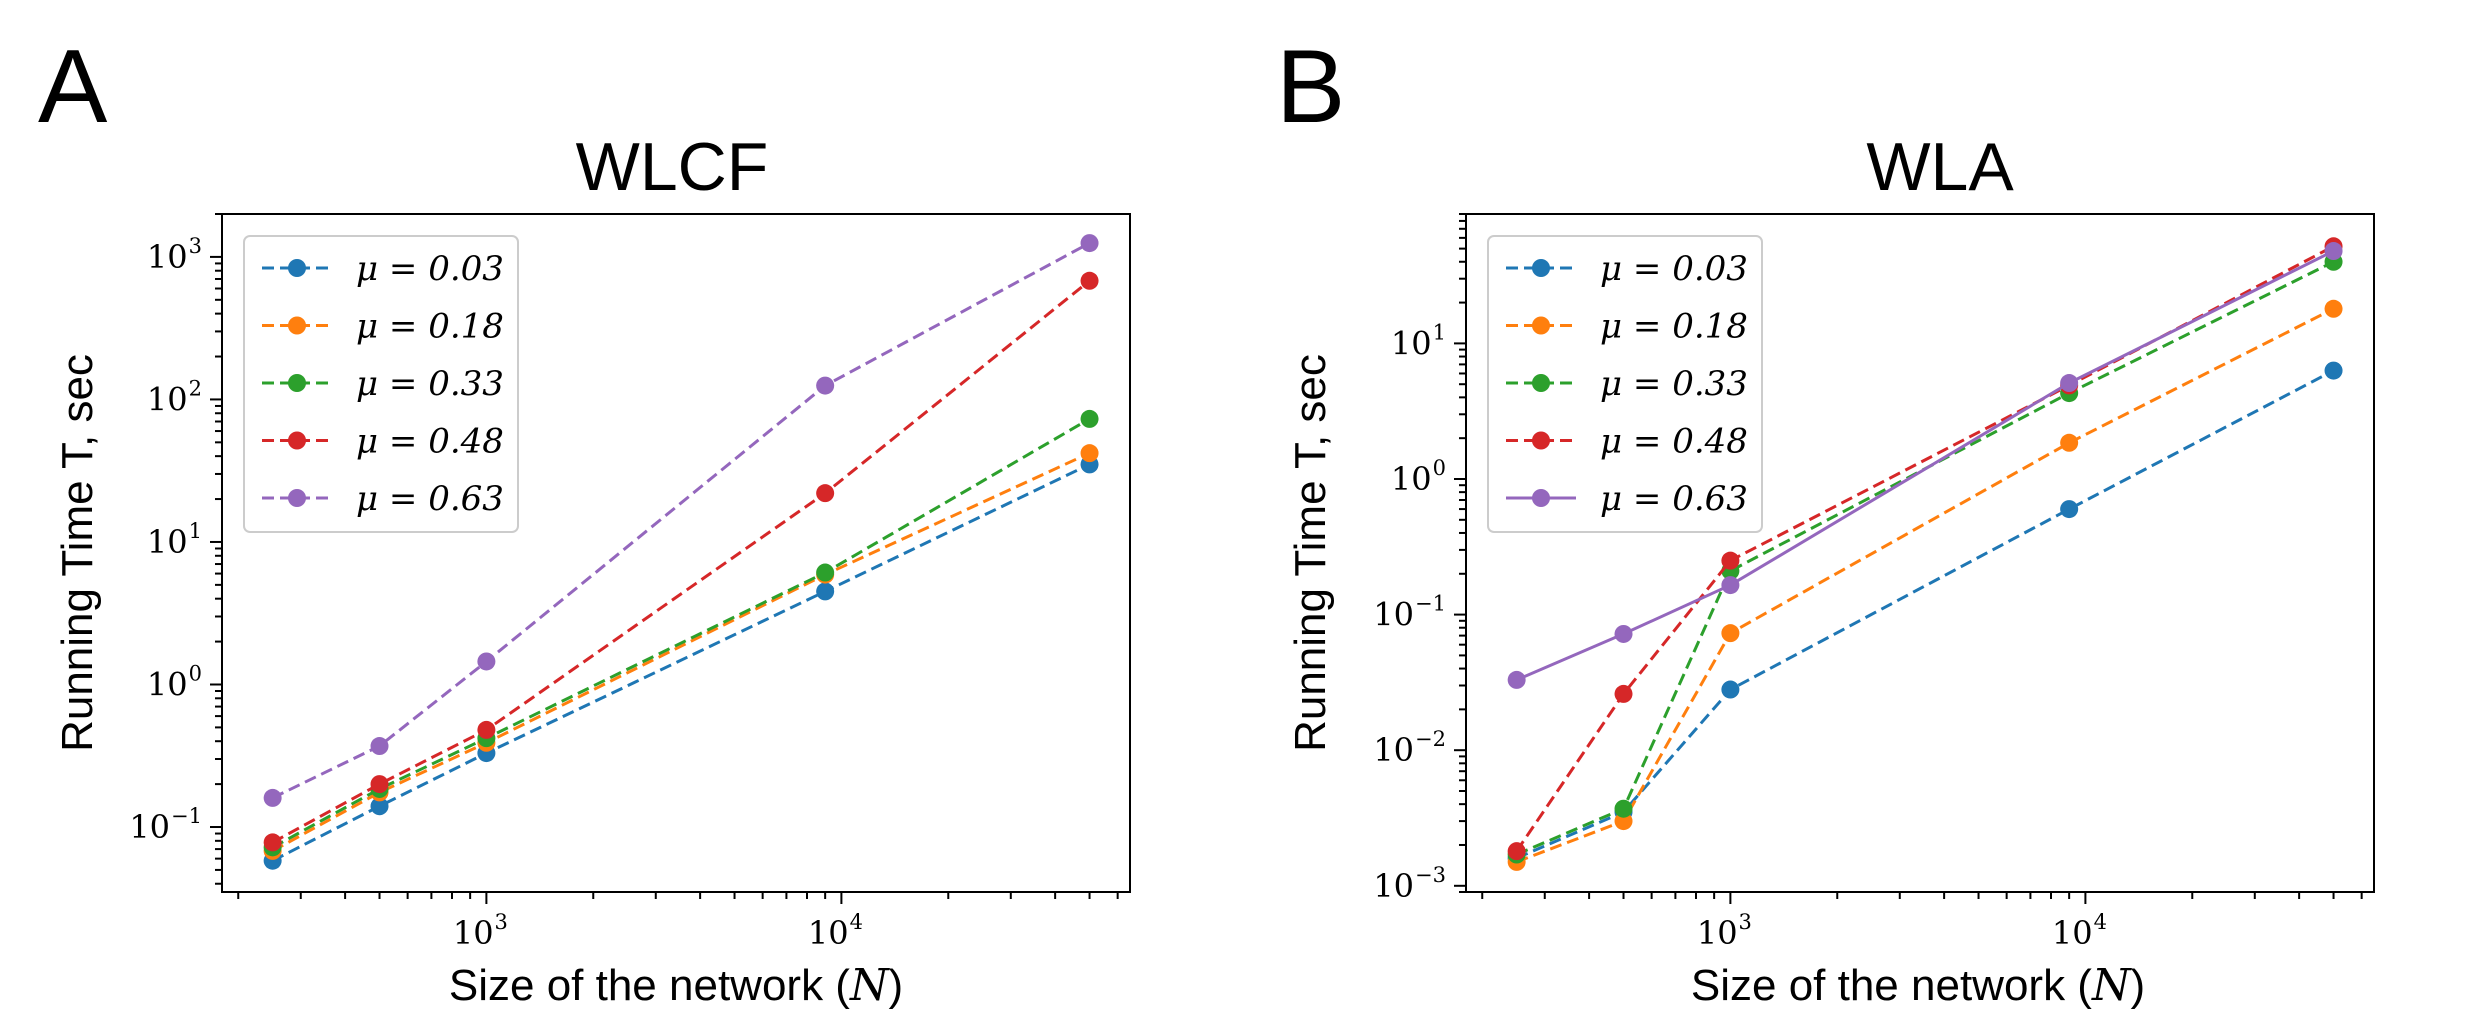 The image size is (2469, 1034). I want to click on chart-title: WLCF, so click(672, 167).